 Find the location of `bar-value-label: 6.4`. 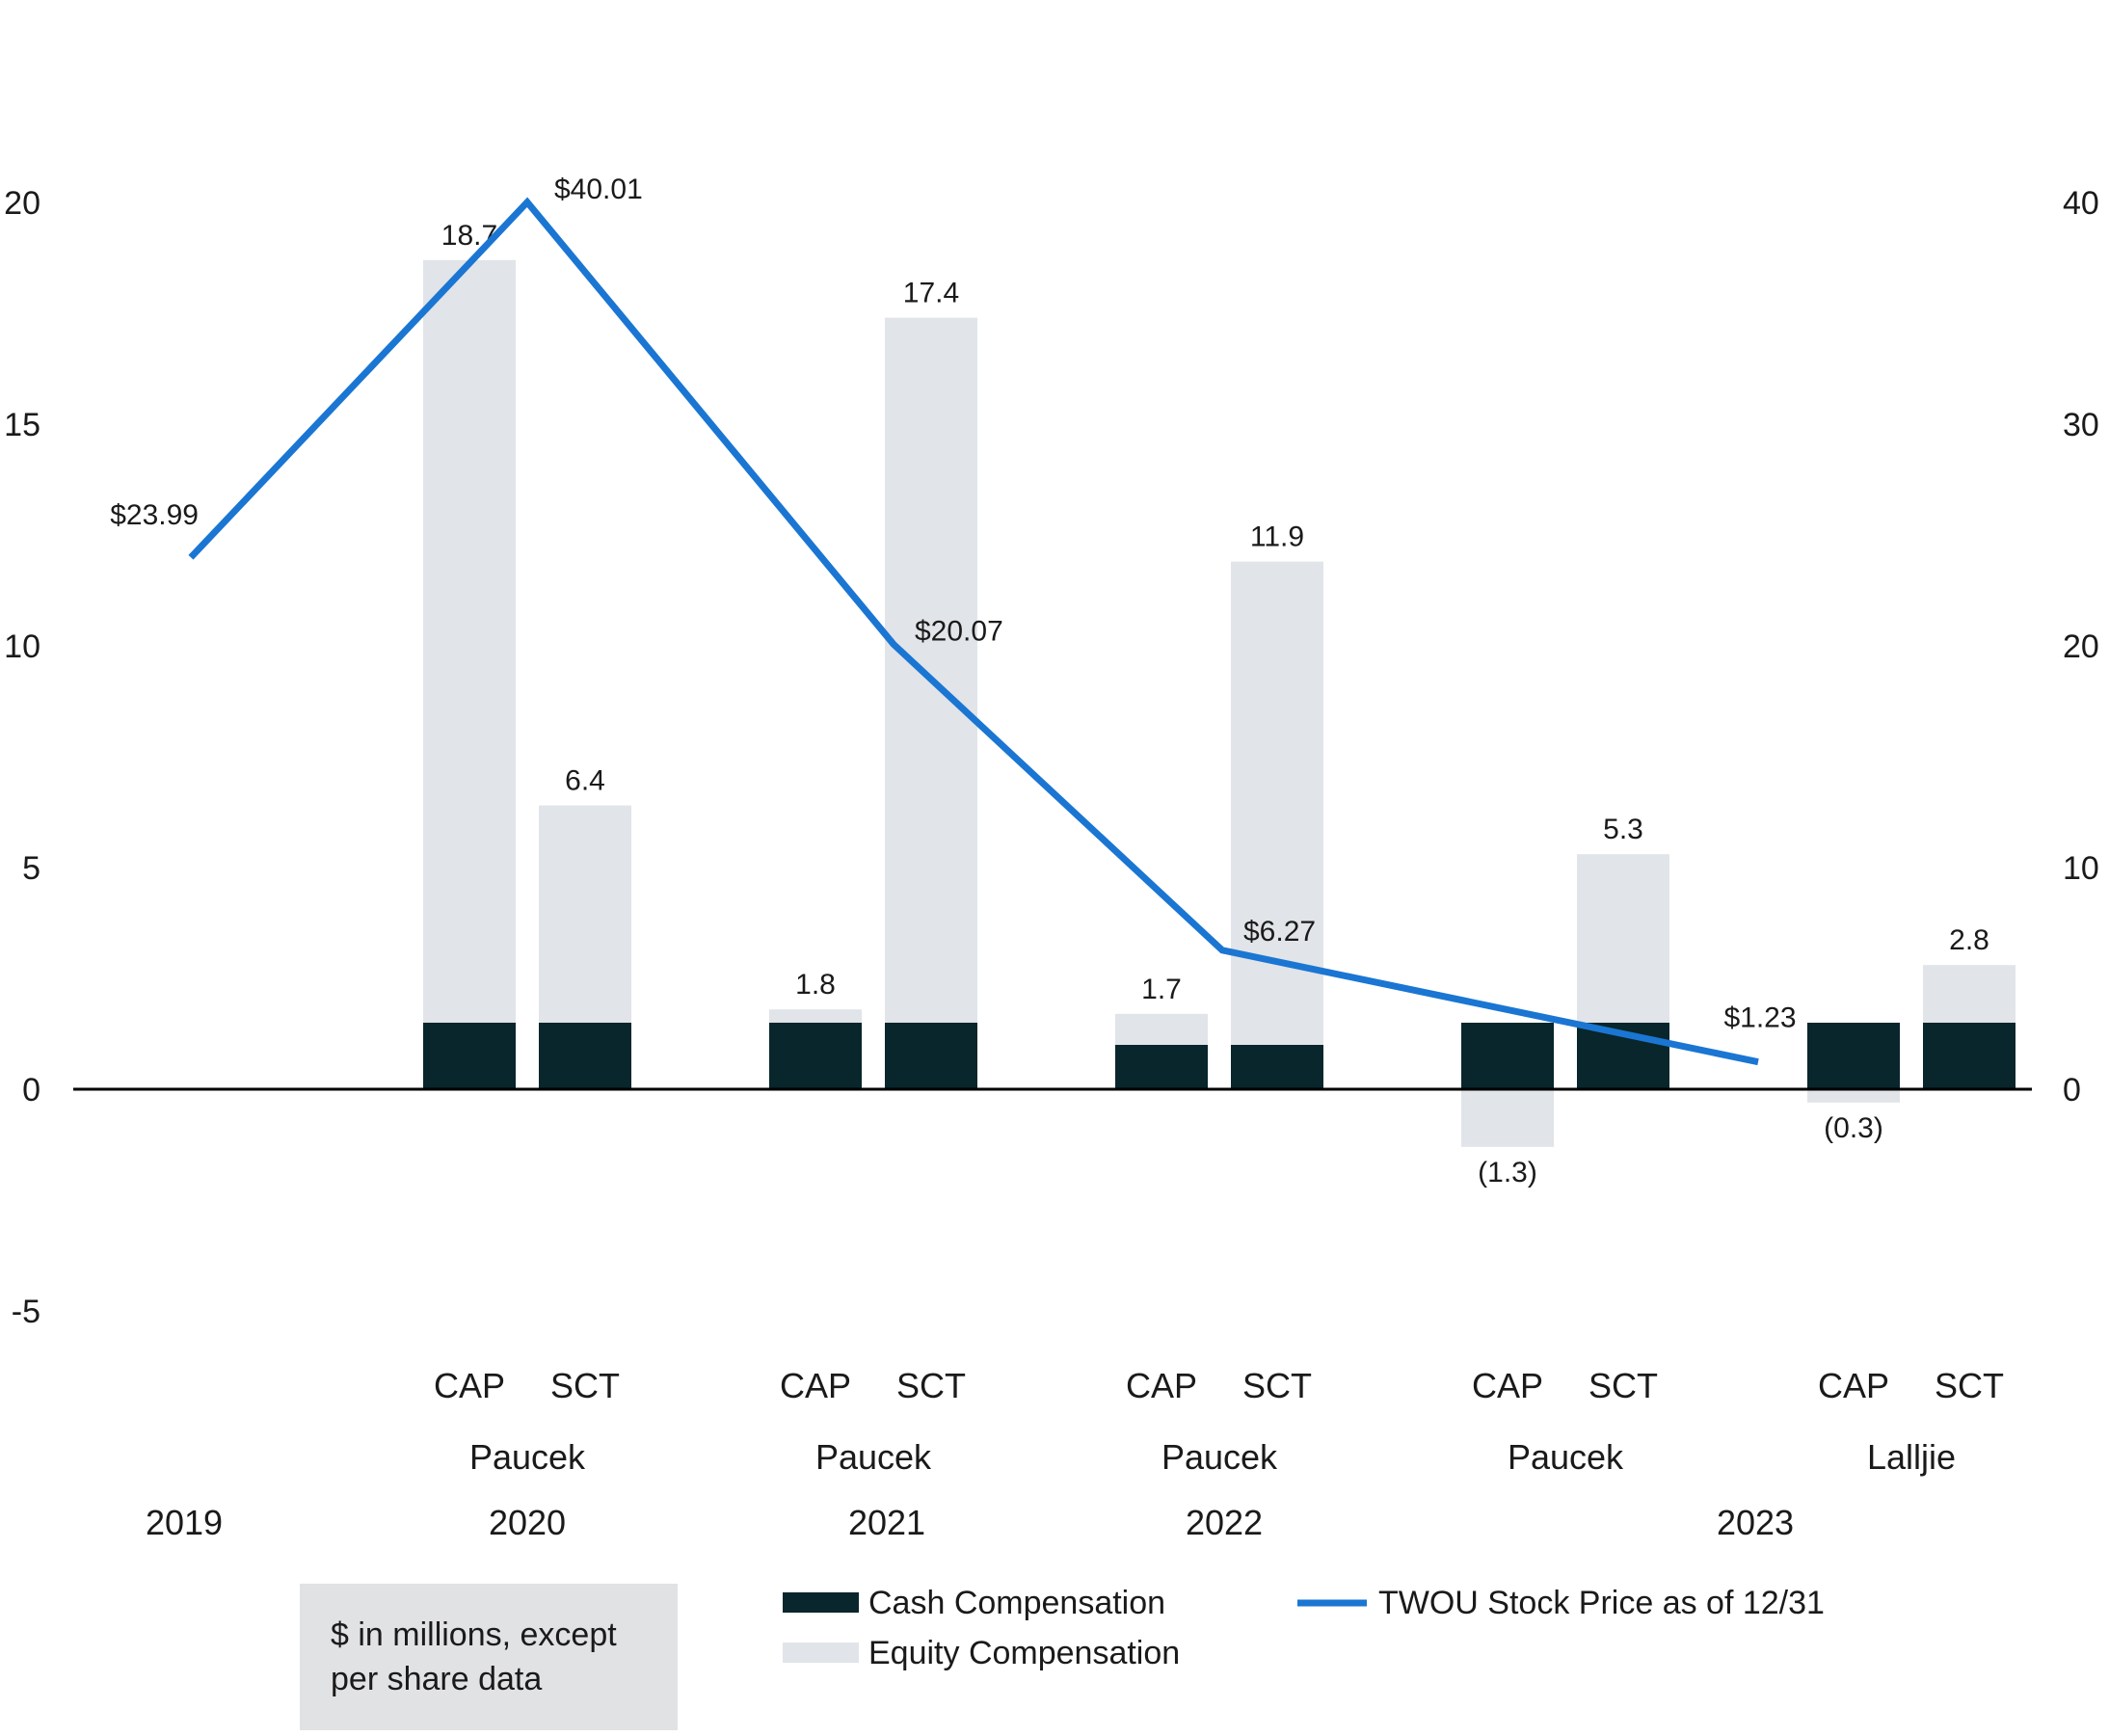

bar-value-label: 6.4 is located at coordinates (585, 781).